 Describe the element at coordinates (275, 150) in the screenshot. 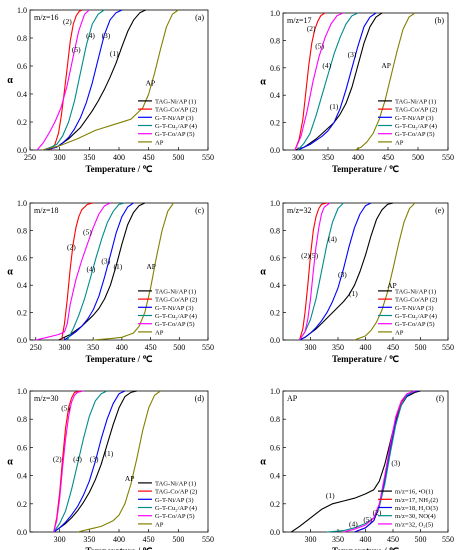

I see `y-tick-label: 0.0` at that location.